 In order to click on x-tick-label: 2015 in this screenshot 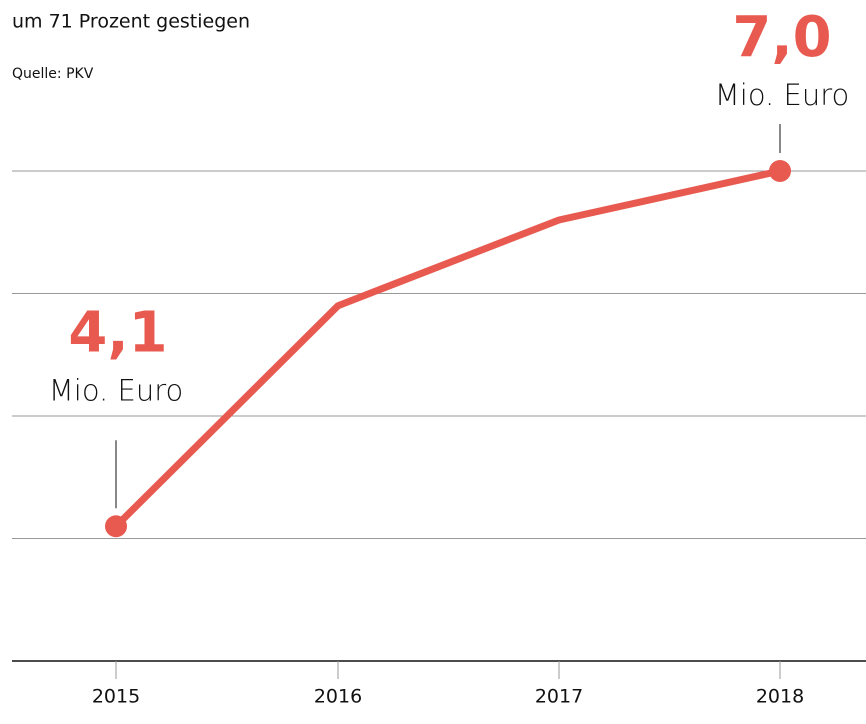, I will do `click(116, 697)`.